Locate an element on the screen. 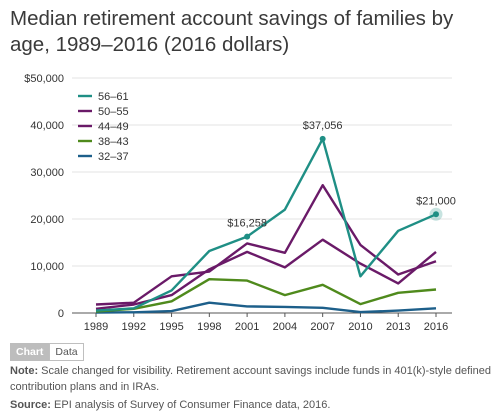  x-tick-label: 1998 is located at coordinates (209, 327).